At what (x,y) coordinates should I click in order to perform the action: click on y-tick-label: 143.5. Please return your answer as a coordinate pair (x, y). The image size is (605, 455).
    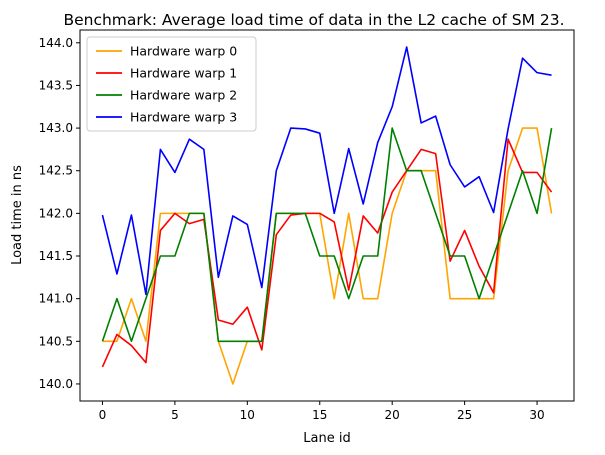
    Looking at the image, I should click on (56, 85).